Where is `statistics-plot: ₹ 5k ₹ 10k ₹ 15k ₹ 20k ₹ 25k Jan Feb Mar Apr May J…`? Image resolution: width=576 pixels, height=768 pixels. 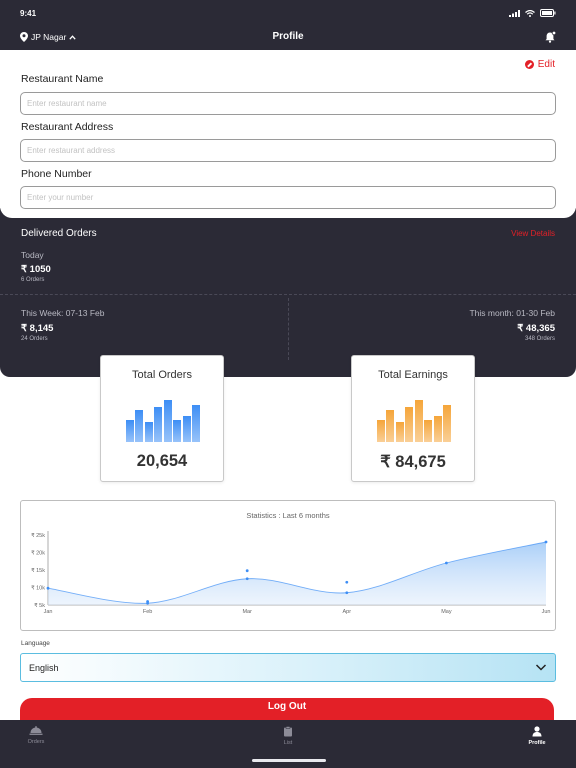
statistics-plot: ₹ 5k ₹ 10k ₹ 15k ₹ 20k ₹ 25k Jan Feb Mar Apr May J… is located at coordinates (291, 573).